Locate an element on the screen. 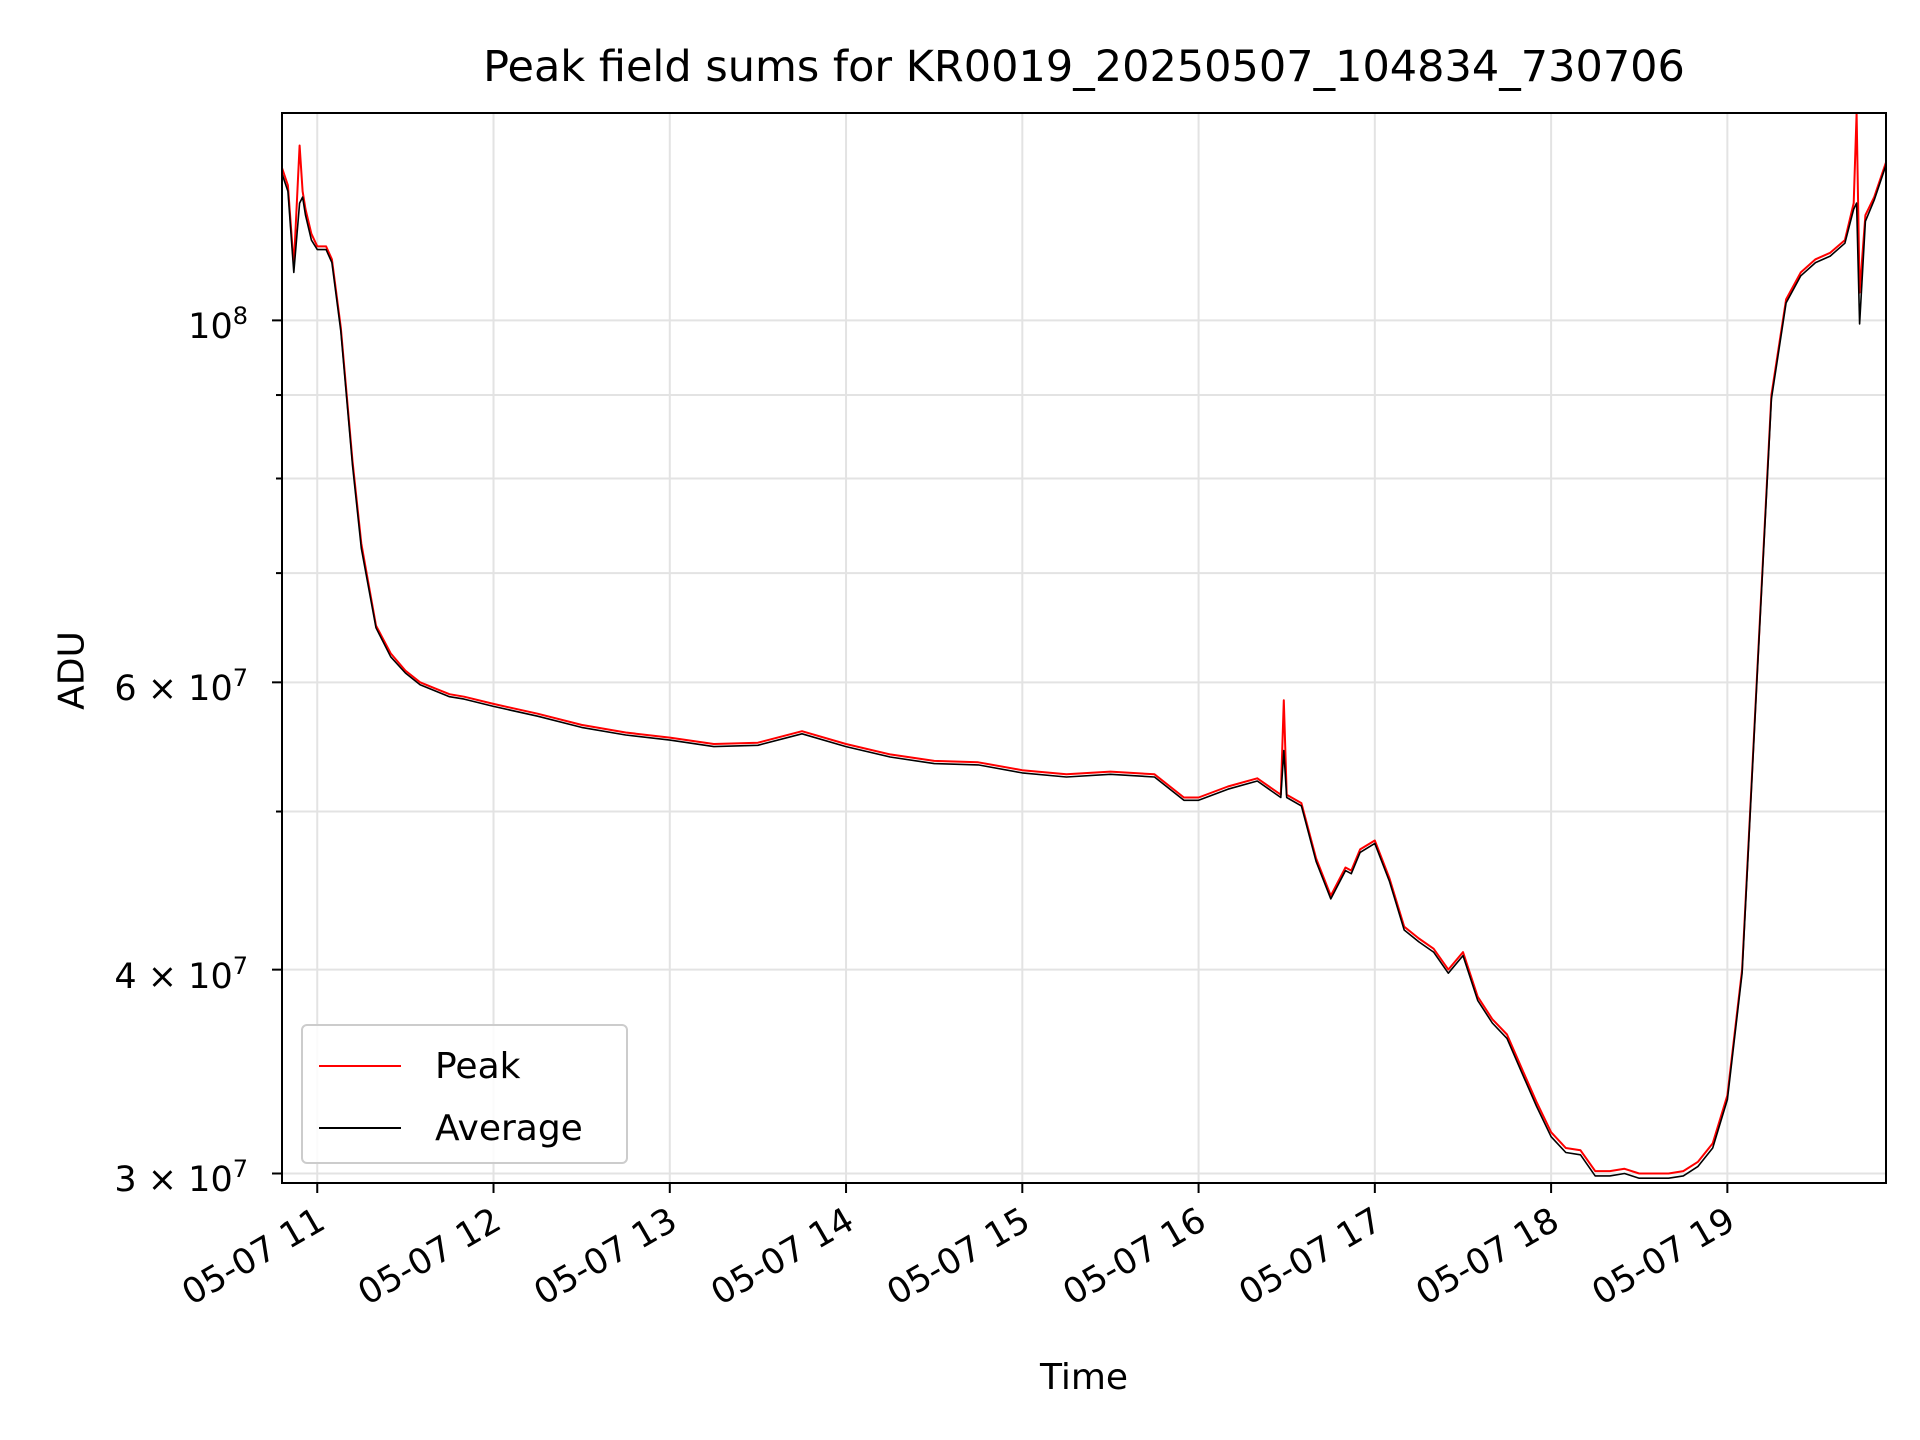 The height and width of the screenshot is (1440, 1920). y-tick-mantissa: 3 × is located at coordinates (151, 1180).